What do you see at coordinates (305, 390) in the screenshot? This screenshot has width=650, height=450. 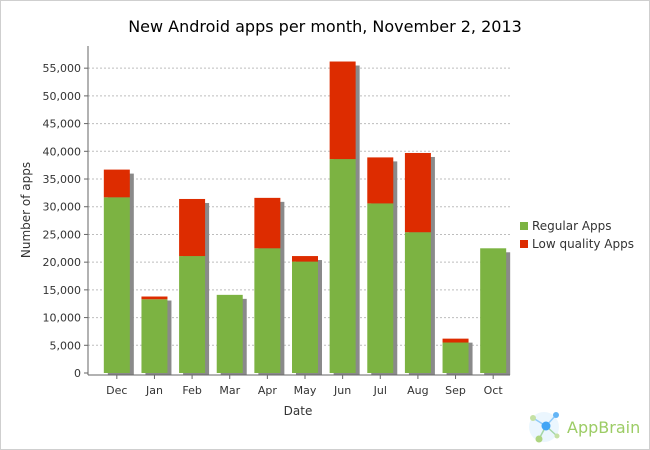 I see `x-tick-label: May` at bounding box center [305, 390].